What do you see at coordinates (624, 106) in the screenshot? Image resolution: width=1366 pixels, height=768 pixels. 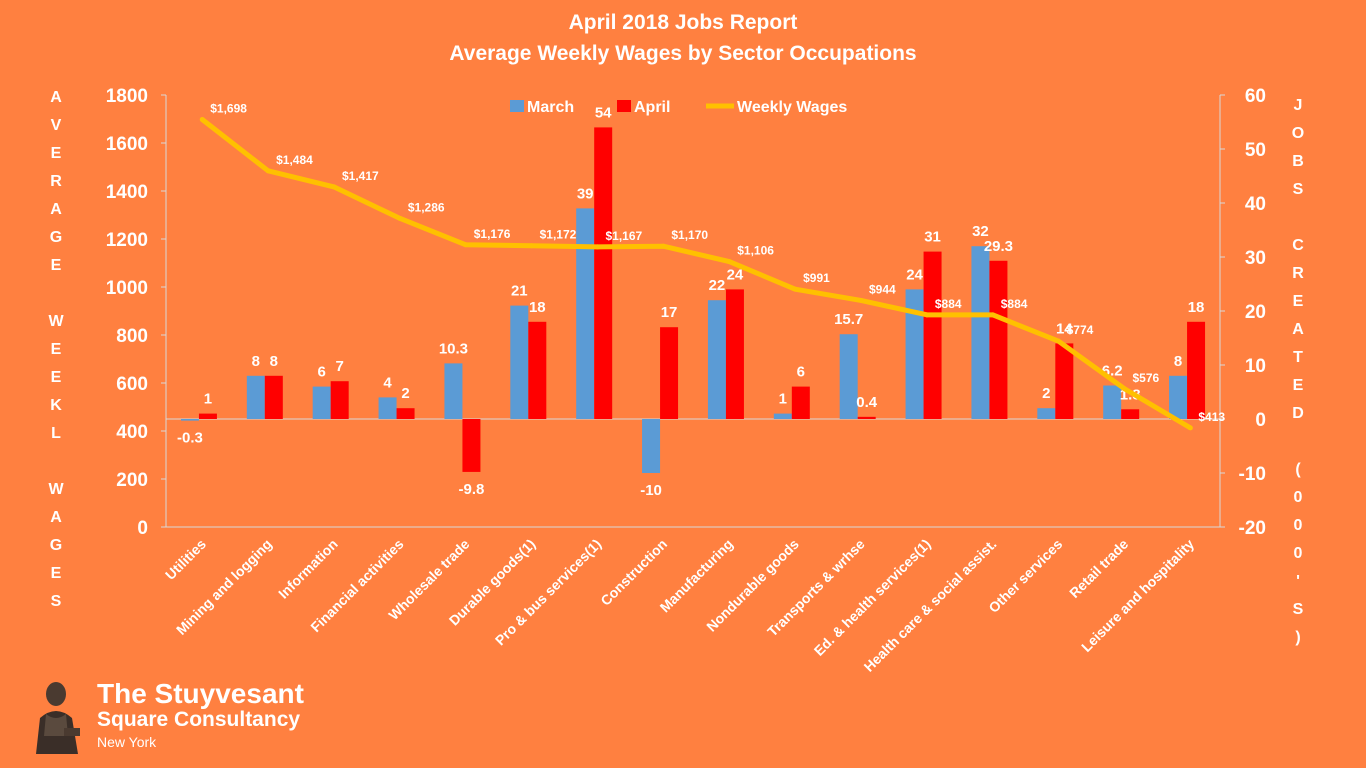 I see `legend-swatch-april` at bounding box center [624, 106].